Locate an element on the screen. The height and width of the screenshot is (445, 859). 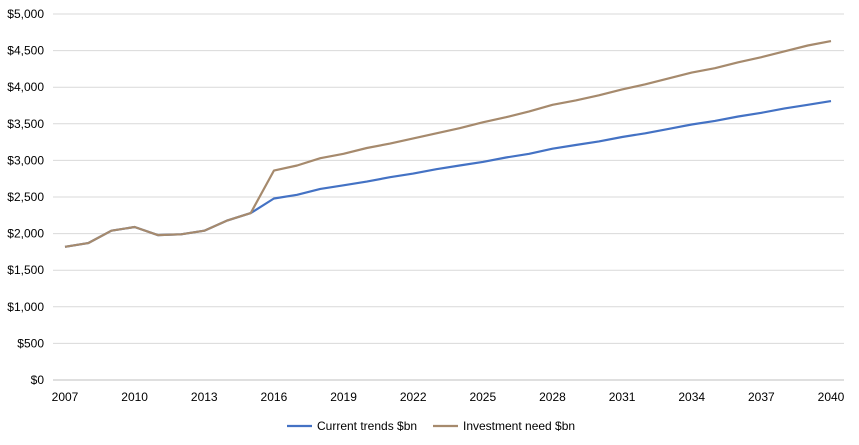
y-tick-label: $4,000 is located at coordinates (25, 87).